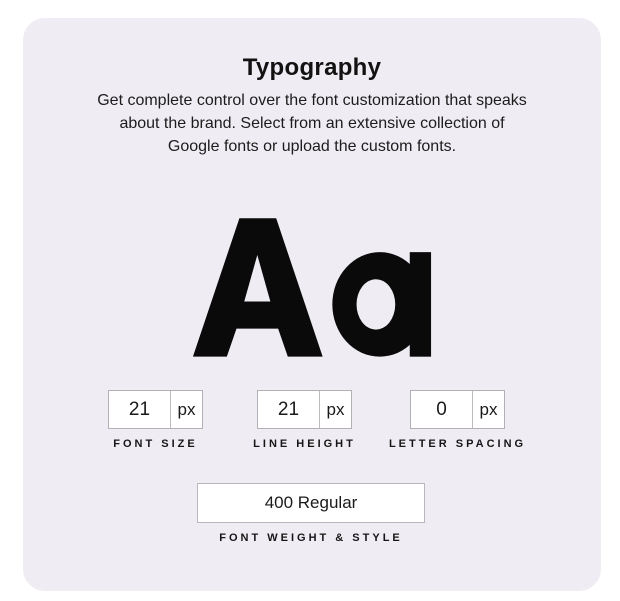 The width and height of the screenshot is (620, 601). Describe the element at coordinates (304, 444) in the screenshot. I see `line-height-label: LINE HEIGHT` at that location.